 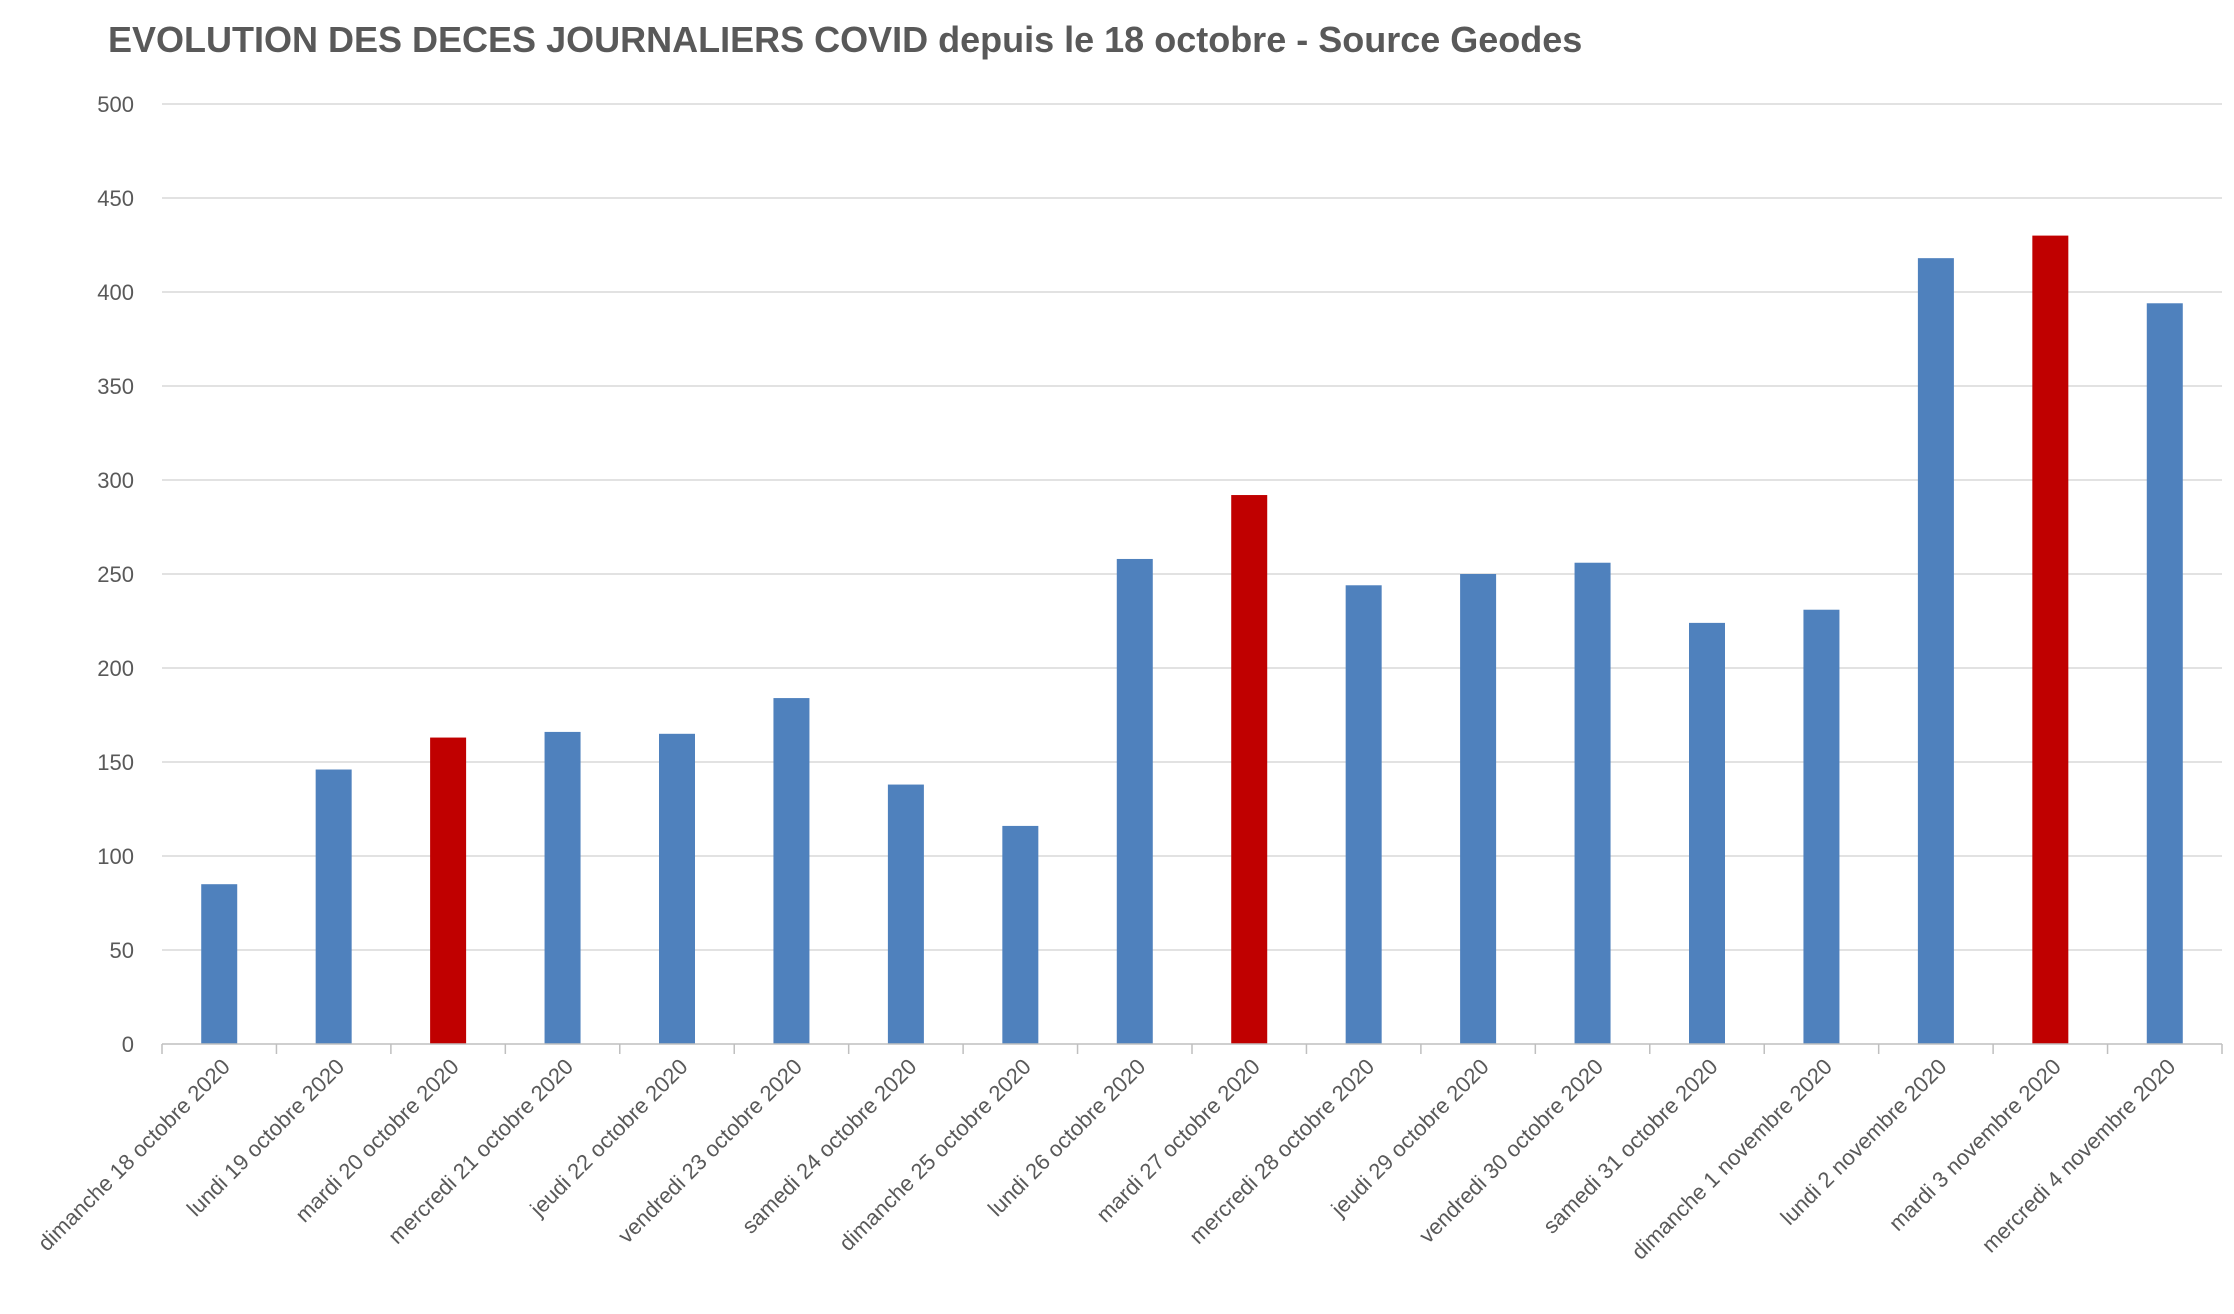 I want to click on x-tick-label: dimanche 25 octobre 2020, so click(x=935, y=1155).